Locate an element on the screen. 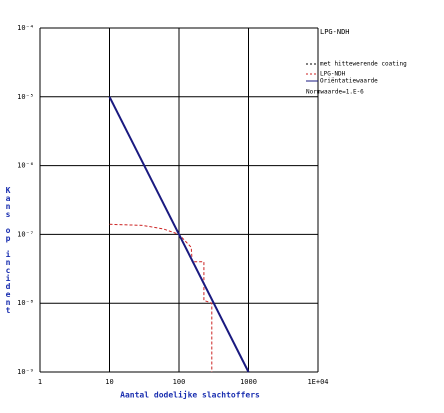  y-tick-label: 10⁻⁸ is located at coordinates (25, 303).